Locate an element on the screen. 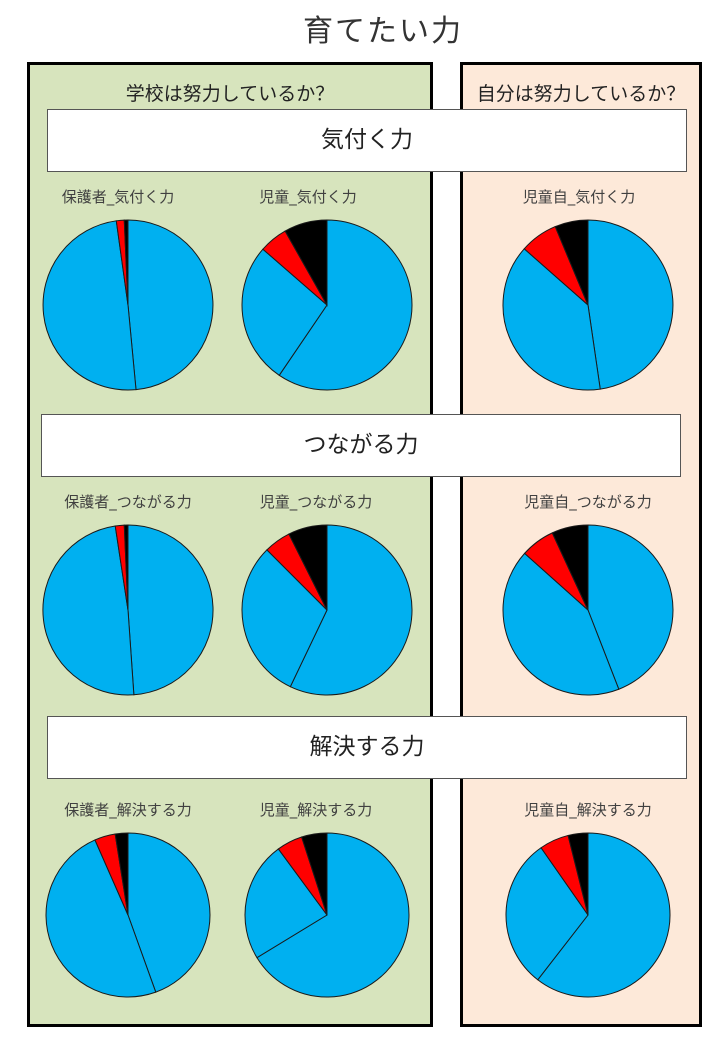  pie-parent-connecting is located at coordinates (128, 610).